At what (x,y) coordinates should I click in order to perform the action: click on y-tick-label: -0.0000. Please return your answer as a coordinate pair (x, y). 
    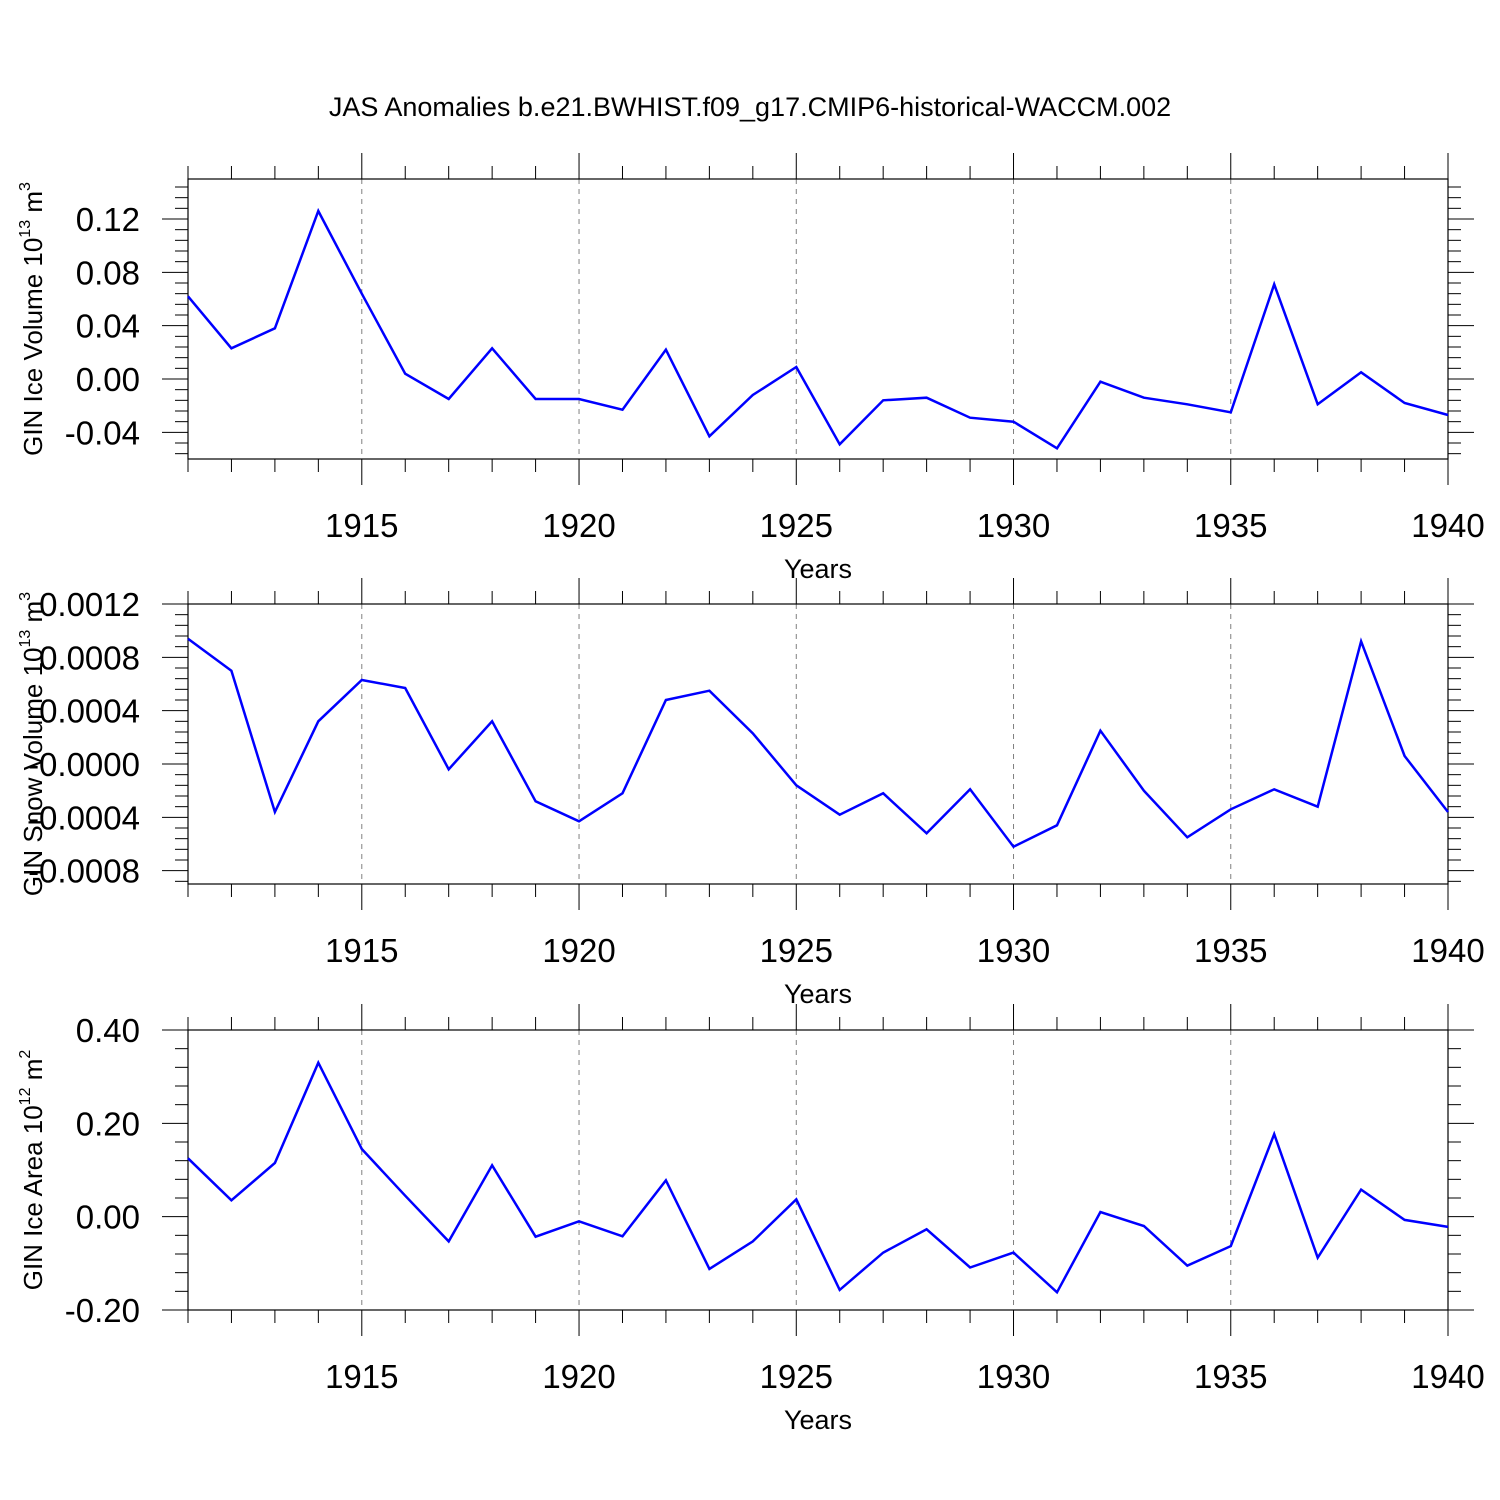
    Looking at the image, I should click on (84, 764).